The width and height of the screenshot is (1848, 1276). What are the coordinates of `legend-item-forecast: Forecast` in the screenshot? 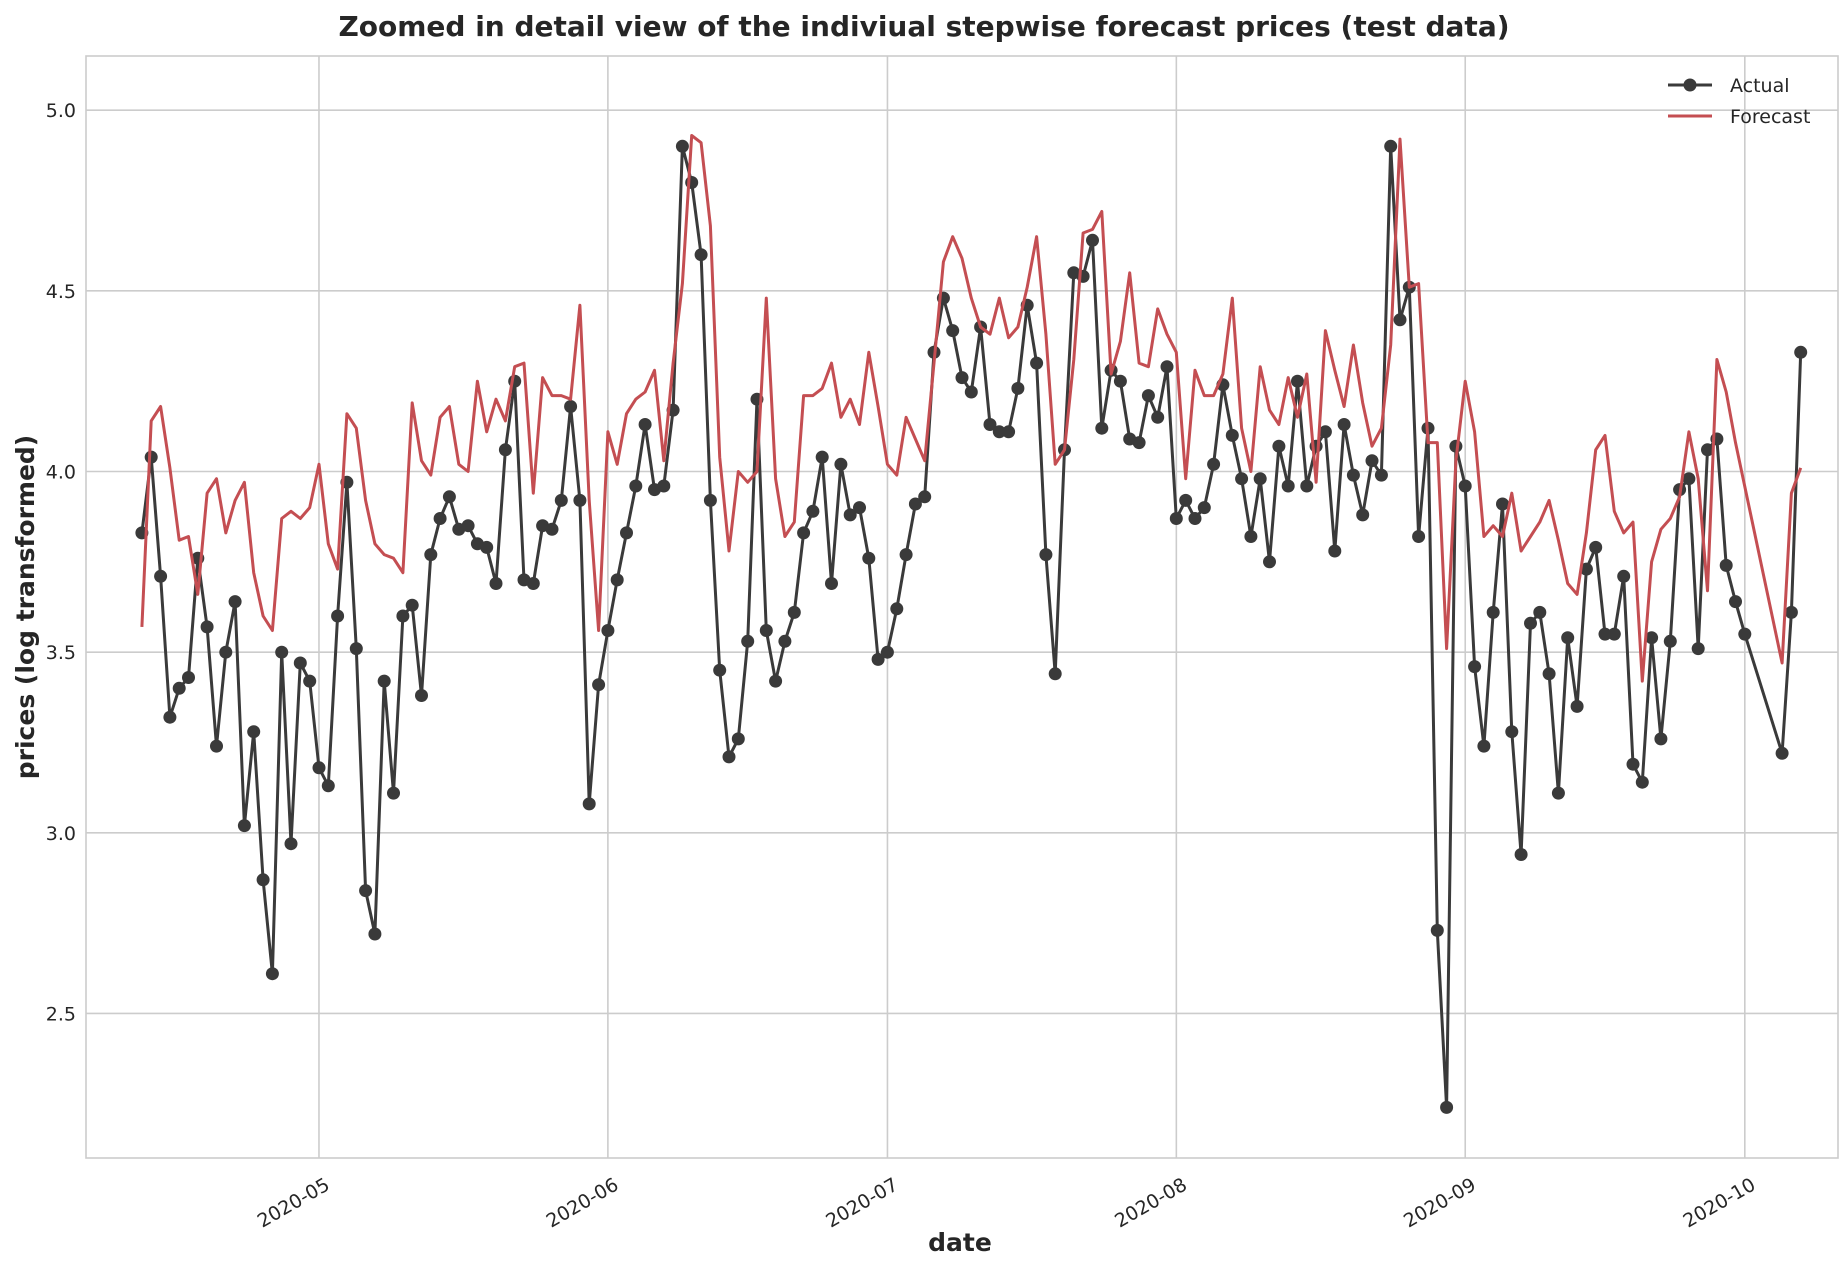 It's located at (1739, 117).